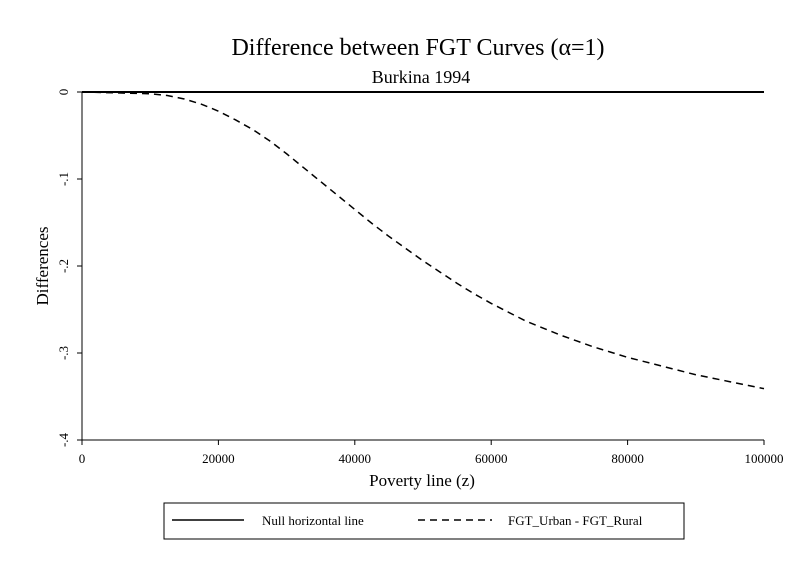  What do you see at coordinates (313, 520) in the screenshot?
I see `legend-label-null-line: Null horizontal line` at bounding box center [313, 520].